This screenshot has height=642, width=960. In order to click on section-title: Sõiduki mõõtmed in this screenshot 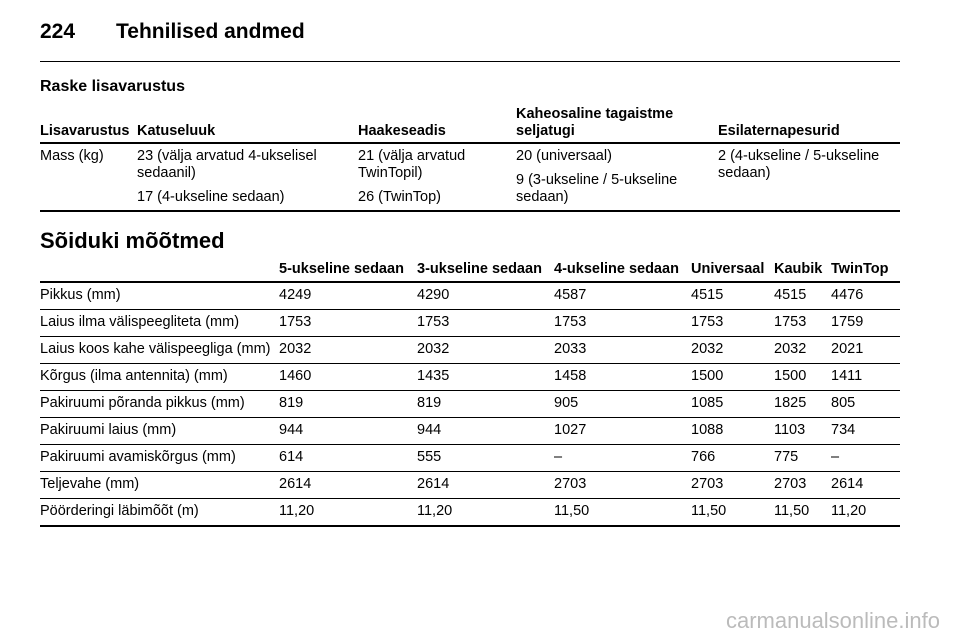, I will do `click(132, 240)`.